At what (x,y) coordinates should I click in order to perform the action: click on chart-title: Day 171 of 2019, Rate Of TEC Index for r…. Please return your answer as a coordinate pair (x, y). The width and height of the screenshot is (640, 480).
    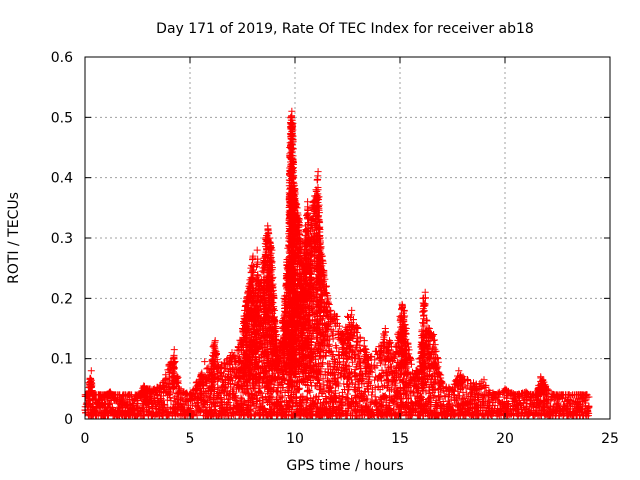
    Looking at the image, I should click on (345, 29).